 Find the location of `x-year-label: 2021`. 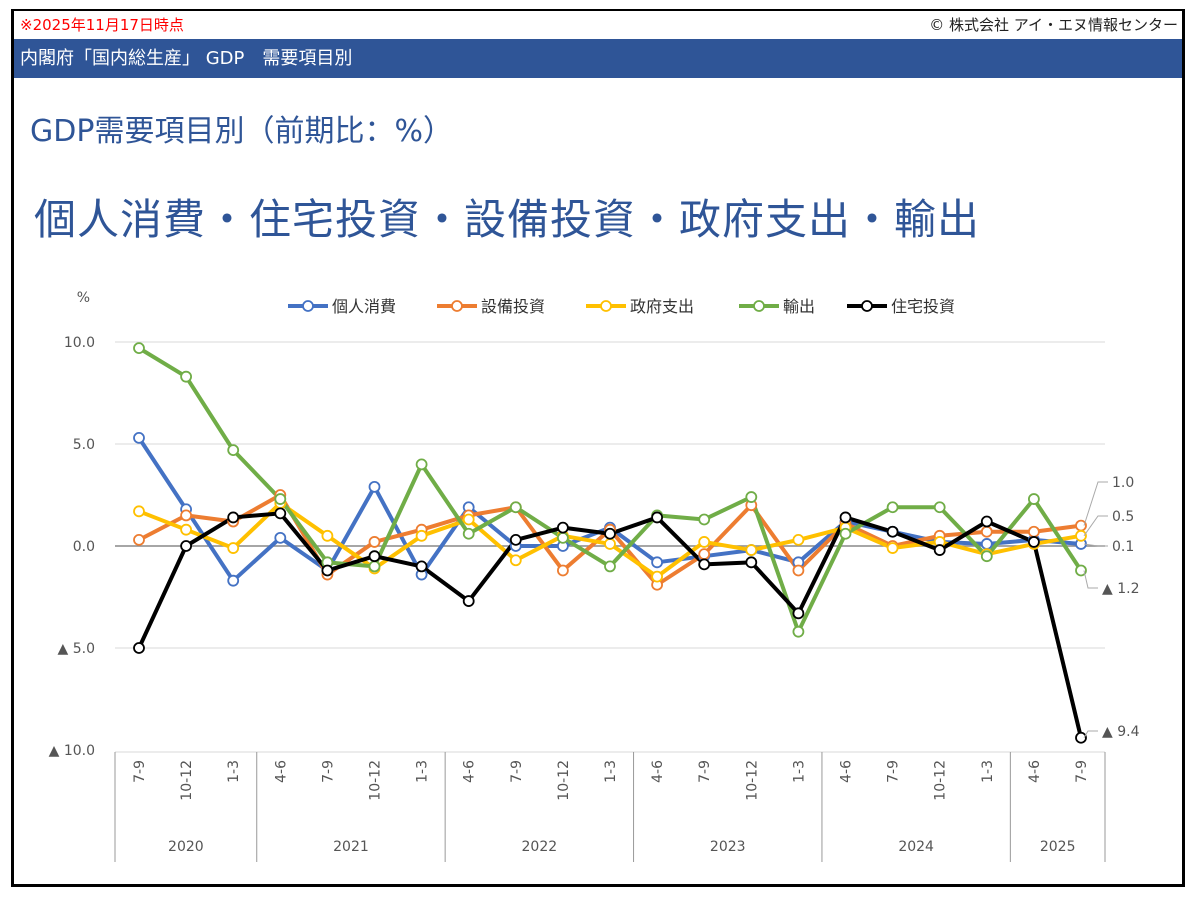

x-year-label: 2021 is located at coordinates (351, 847).